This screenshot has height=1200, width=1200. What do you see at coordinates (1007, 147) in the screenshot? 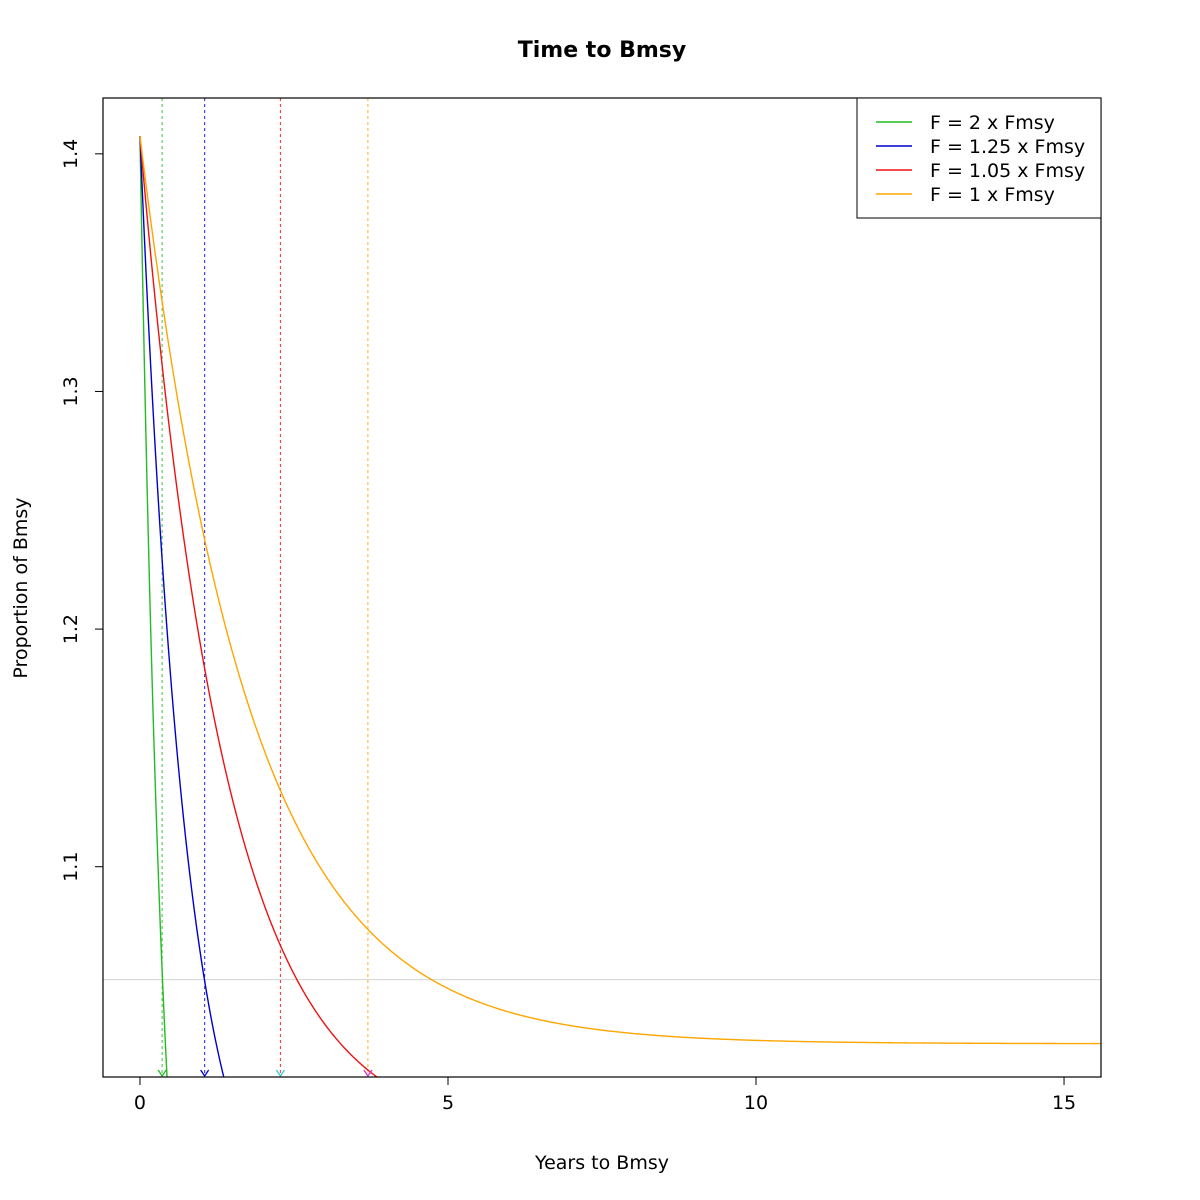
I see `legend-label-2: F = 1.25 x Fmsy` at bounding box center [1007, 147].